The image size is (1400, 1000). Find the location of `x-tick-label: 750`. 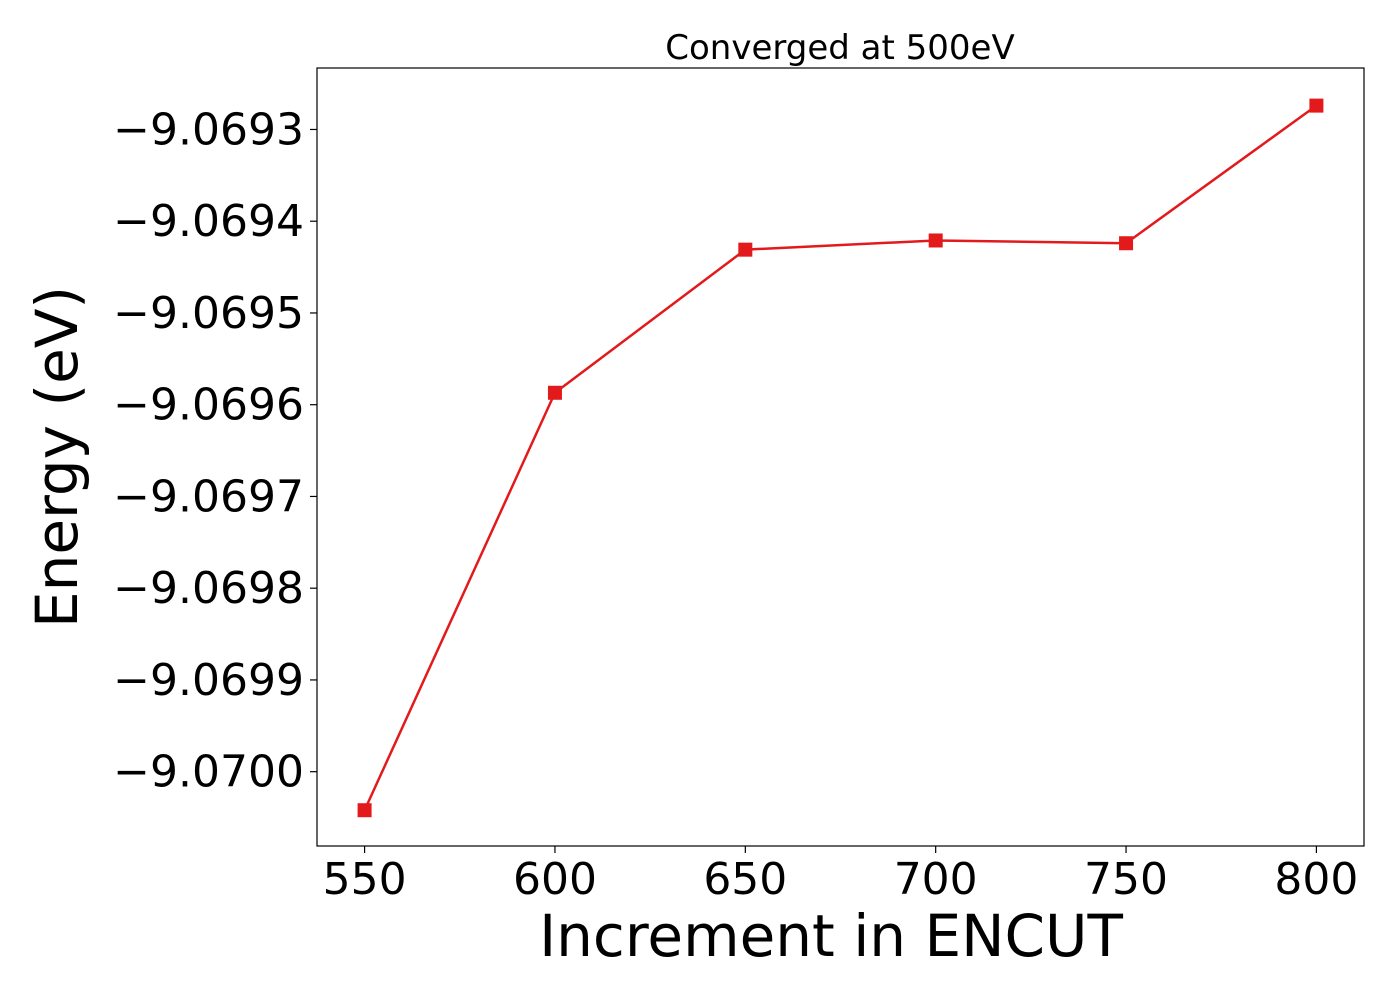

x-tick-label: 750 is located at coordinates (1126, 879).